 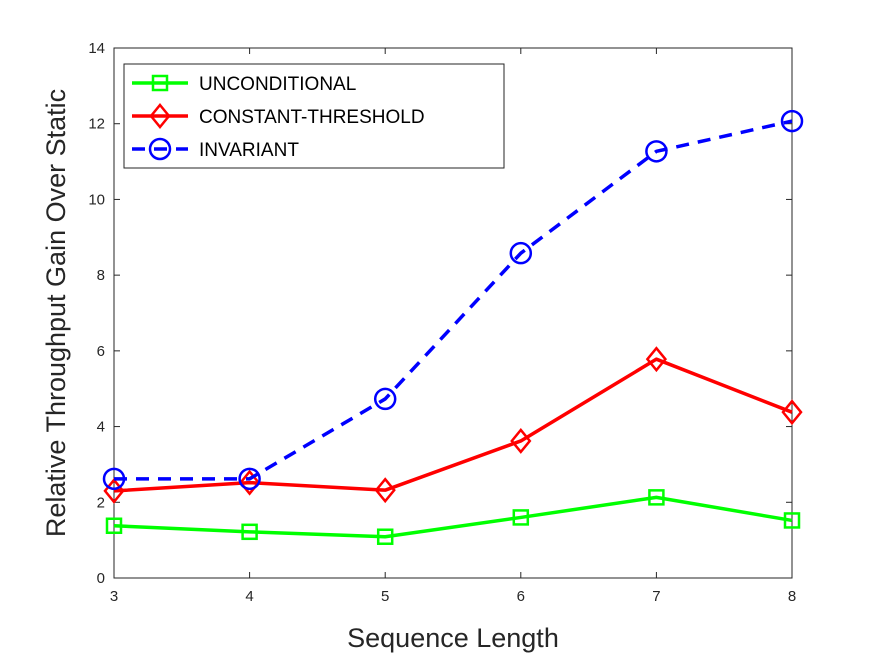 I want to click on x-axis-label: Sequence Length, so click(x=453, y=638).